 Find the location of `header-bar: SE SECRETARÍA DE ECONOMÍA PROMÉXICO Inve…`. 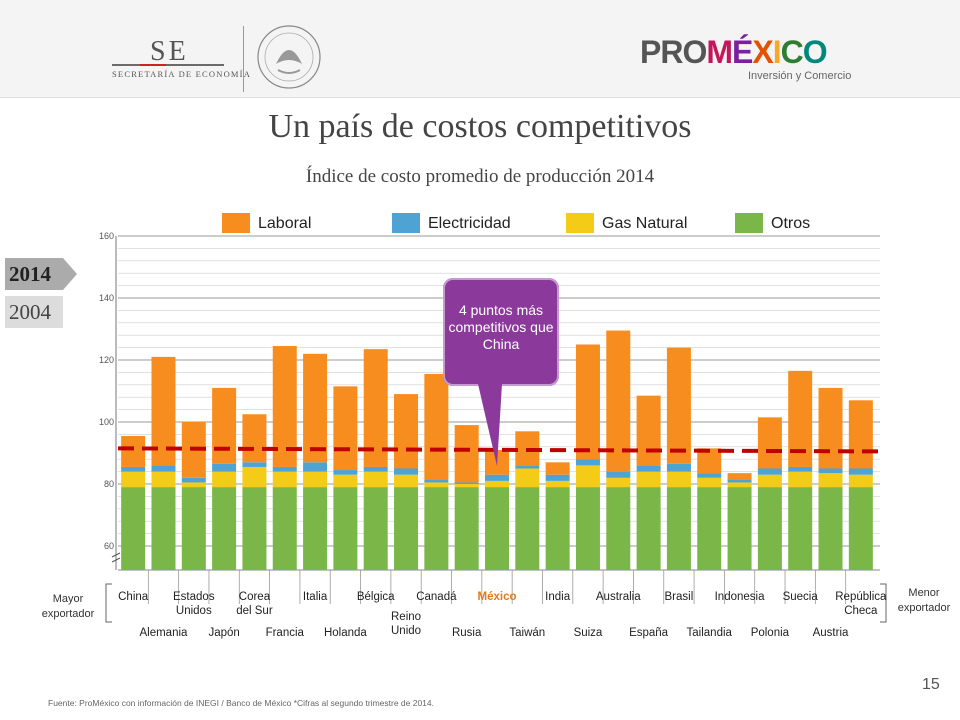

header-bar: SE SECRETARÍA DE ECONOMÍA PROMÉXICO Inve… is located at coordinates (480, 49).